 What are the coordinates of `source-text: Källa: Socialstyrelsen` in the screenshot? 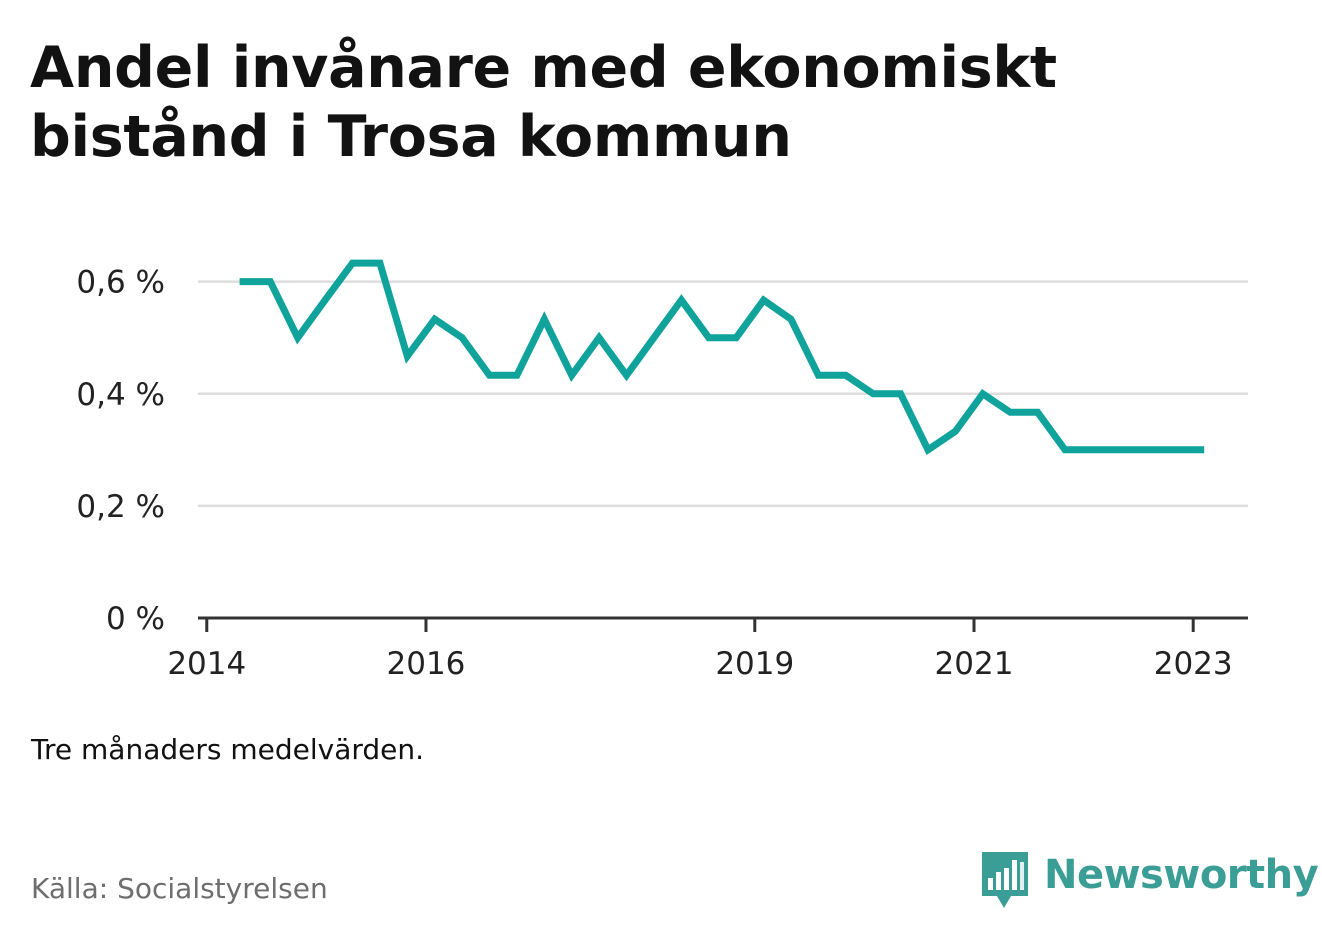 It's located at (179, 888).